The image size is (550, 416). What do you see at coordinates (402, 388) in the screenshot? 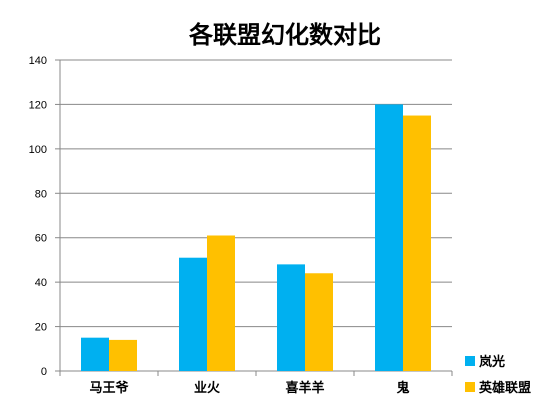
I see `x-category-label: 鬼` at bounding box center [402, 388].